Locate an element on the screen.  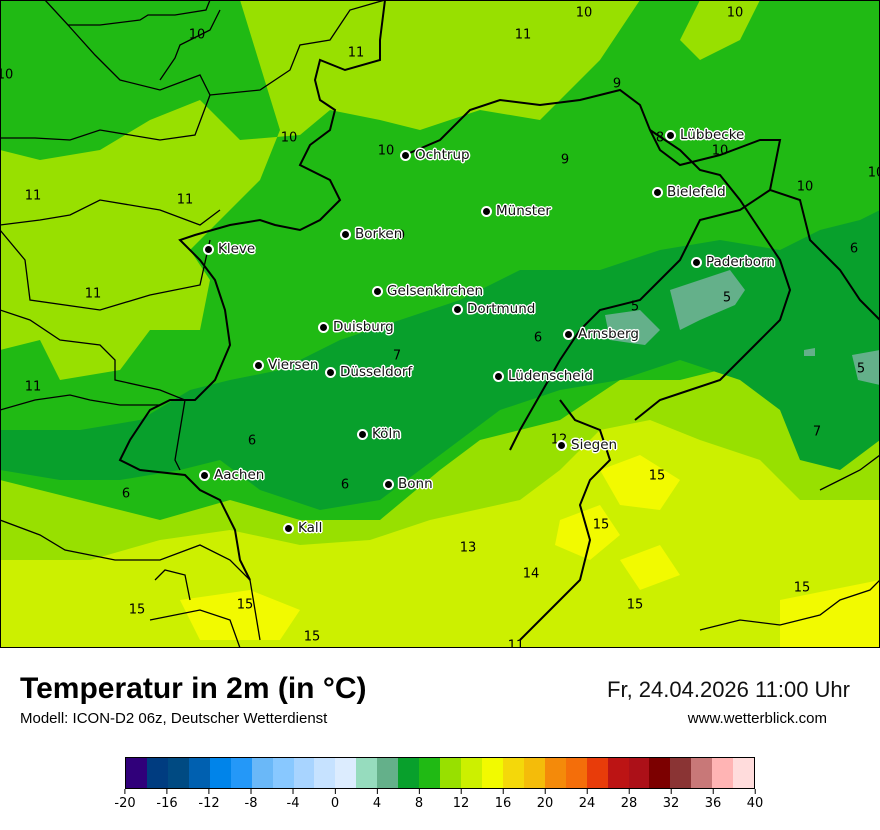
map-title: Temperatur in 2m (in °C) is located at coordinates (193, 688).